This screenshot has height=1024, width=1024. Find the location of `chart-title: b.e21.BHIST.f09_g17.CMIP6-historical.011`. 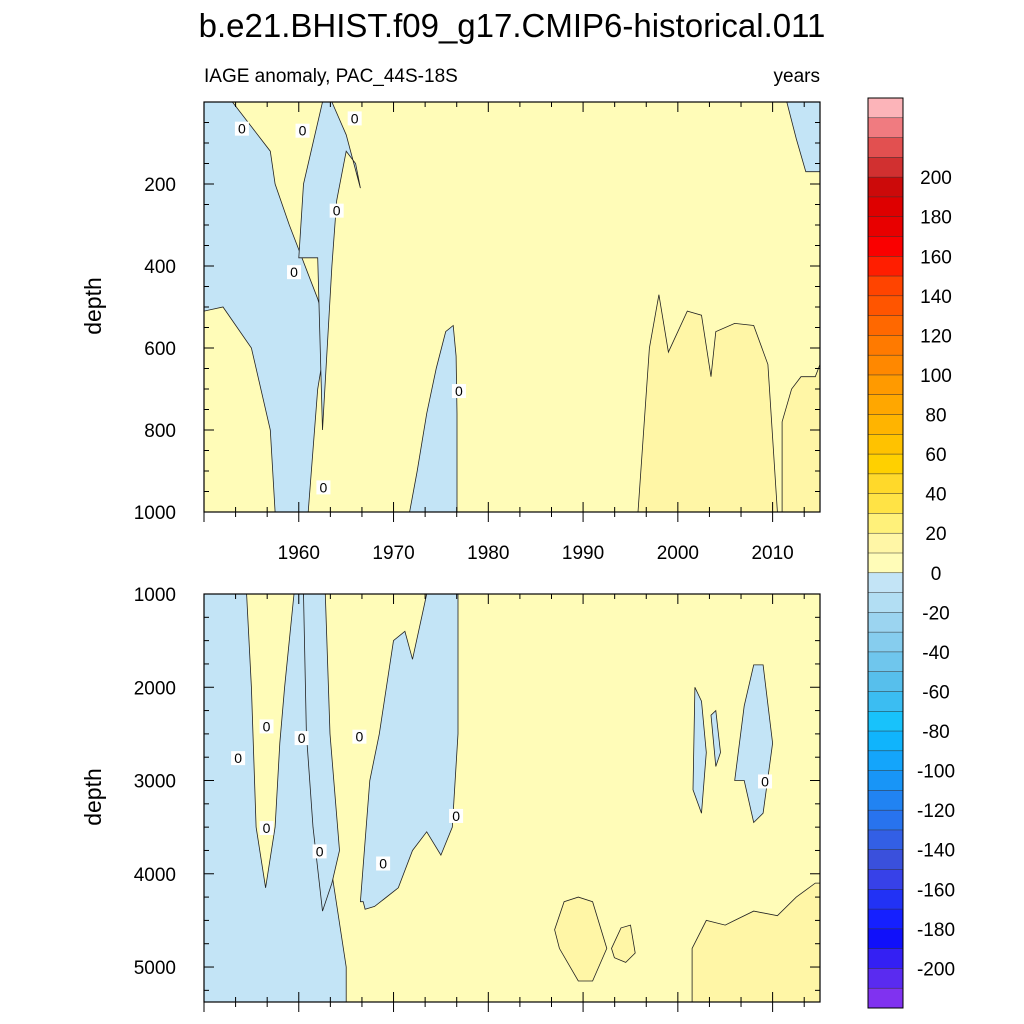

chart-title: b.e21.BHIST.f09_g17.CMIP6-historical.011 is located at coordinates (512, 25).